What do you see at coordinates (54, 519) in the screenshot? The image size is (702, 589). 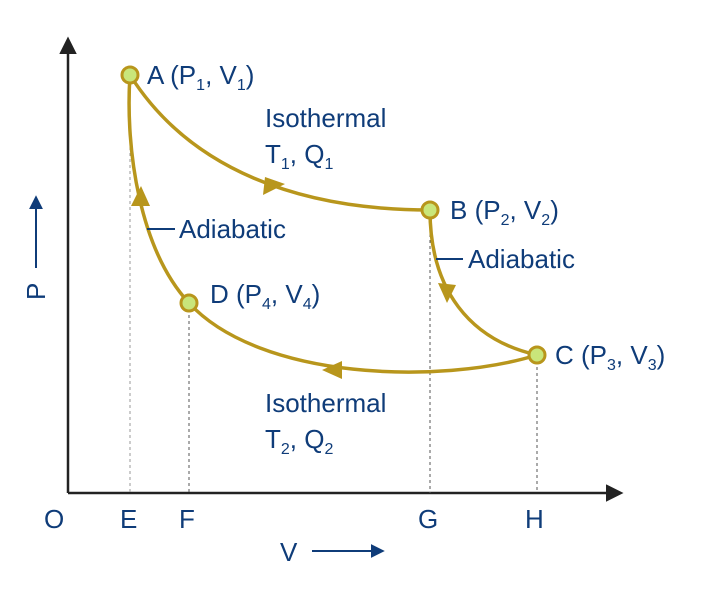 I see `origin-label: O` at bounding box center [54, 519].